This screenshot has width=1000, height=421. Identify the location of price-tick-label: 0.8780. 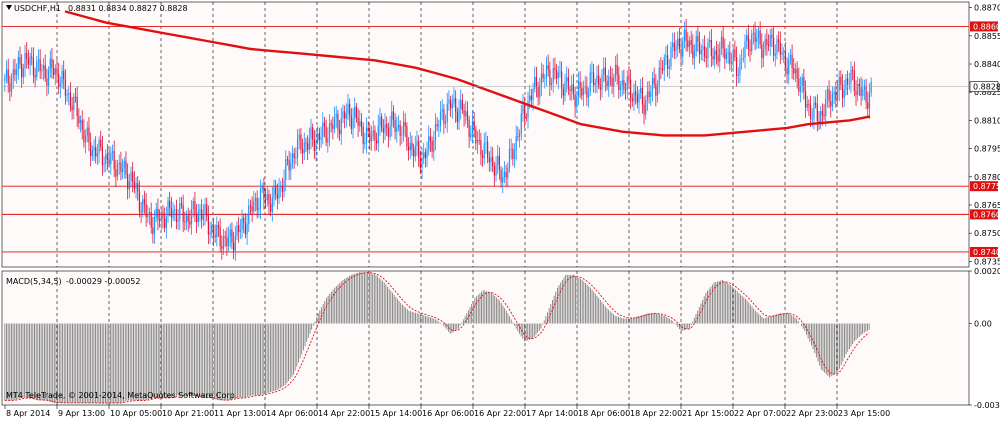
(987, 177).